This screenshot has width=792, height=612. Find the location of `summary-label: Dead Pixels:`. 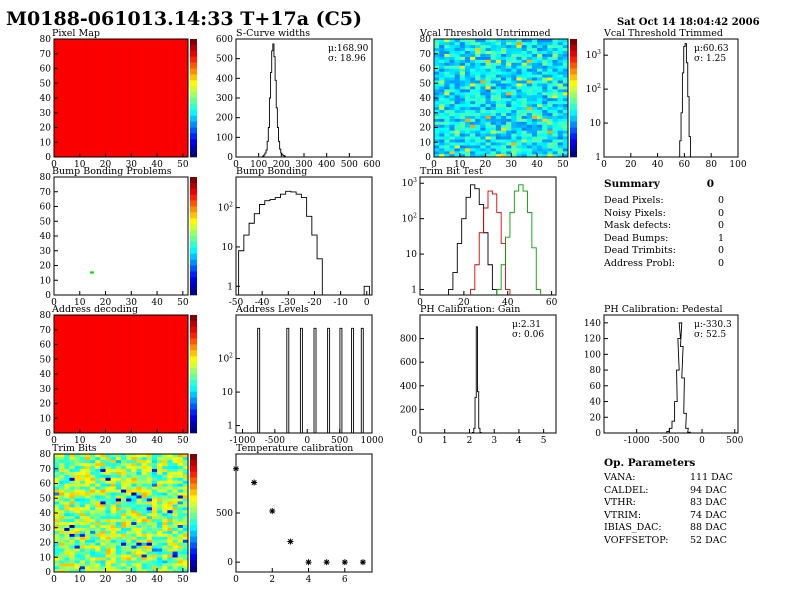

summary-label: Dead Pixels: is located at coordinates (634, 200).